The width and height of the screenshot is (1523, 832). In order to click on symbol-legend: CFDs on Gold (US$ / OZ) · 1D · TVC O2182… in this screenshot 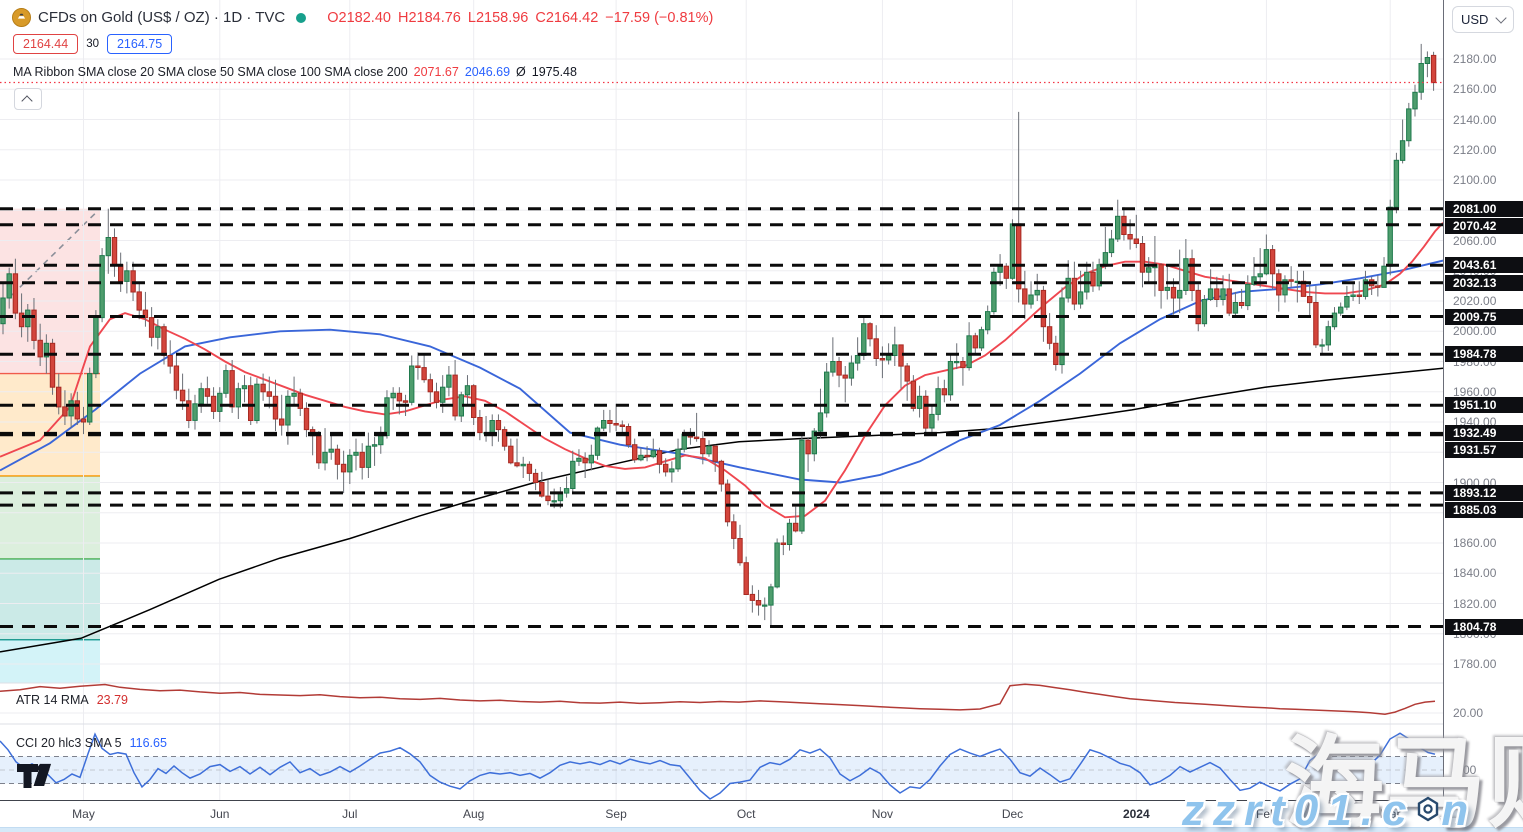, I will do `click(362, 17)`.